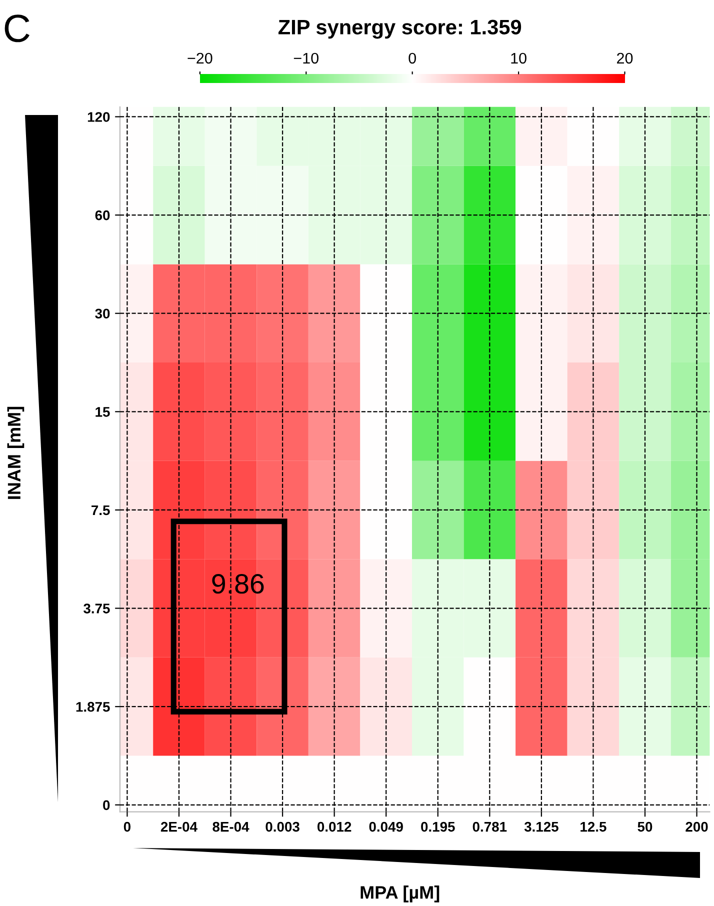 The height and width of the screenshot is (906, 714). I want to click on y-tick-label: 3.75, so click(97, 609).